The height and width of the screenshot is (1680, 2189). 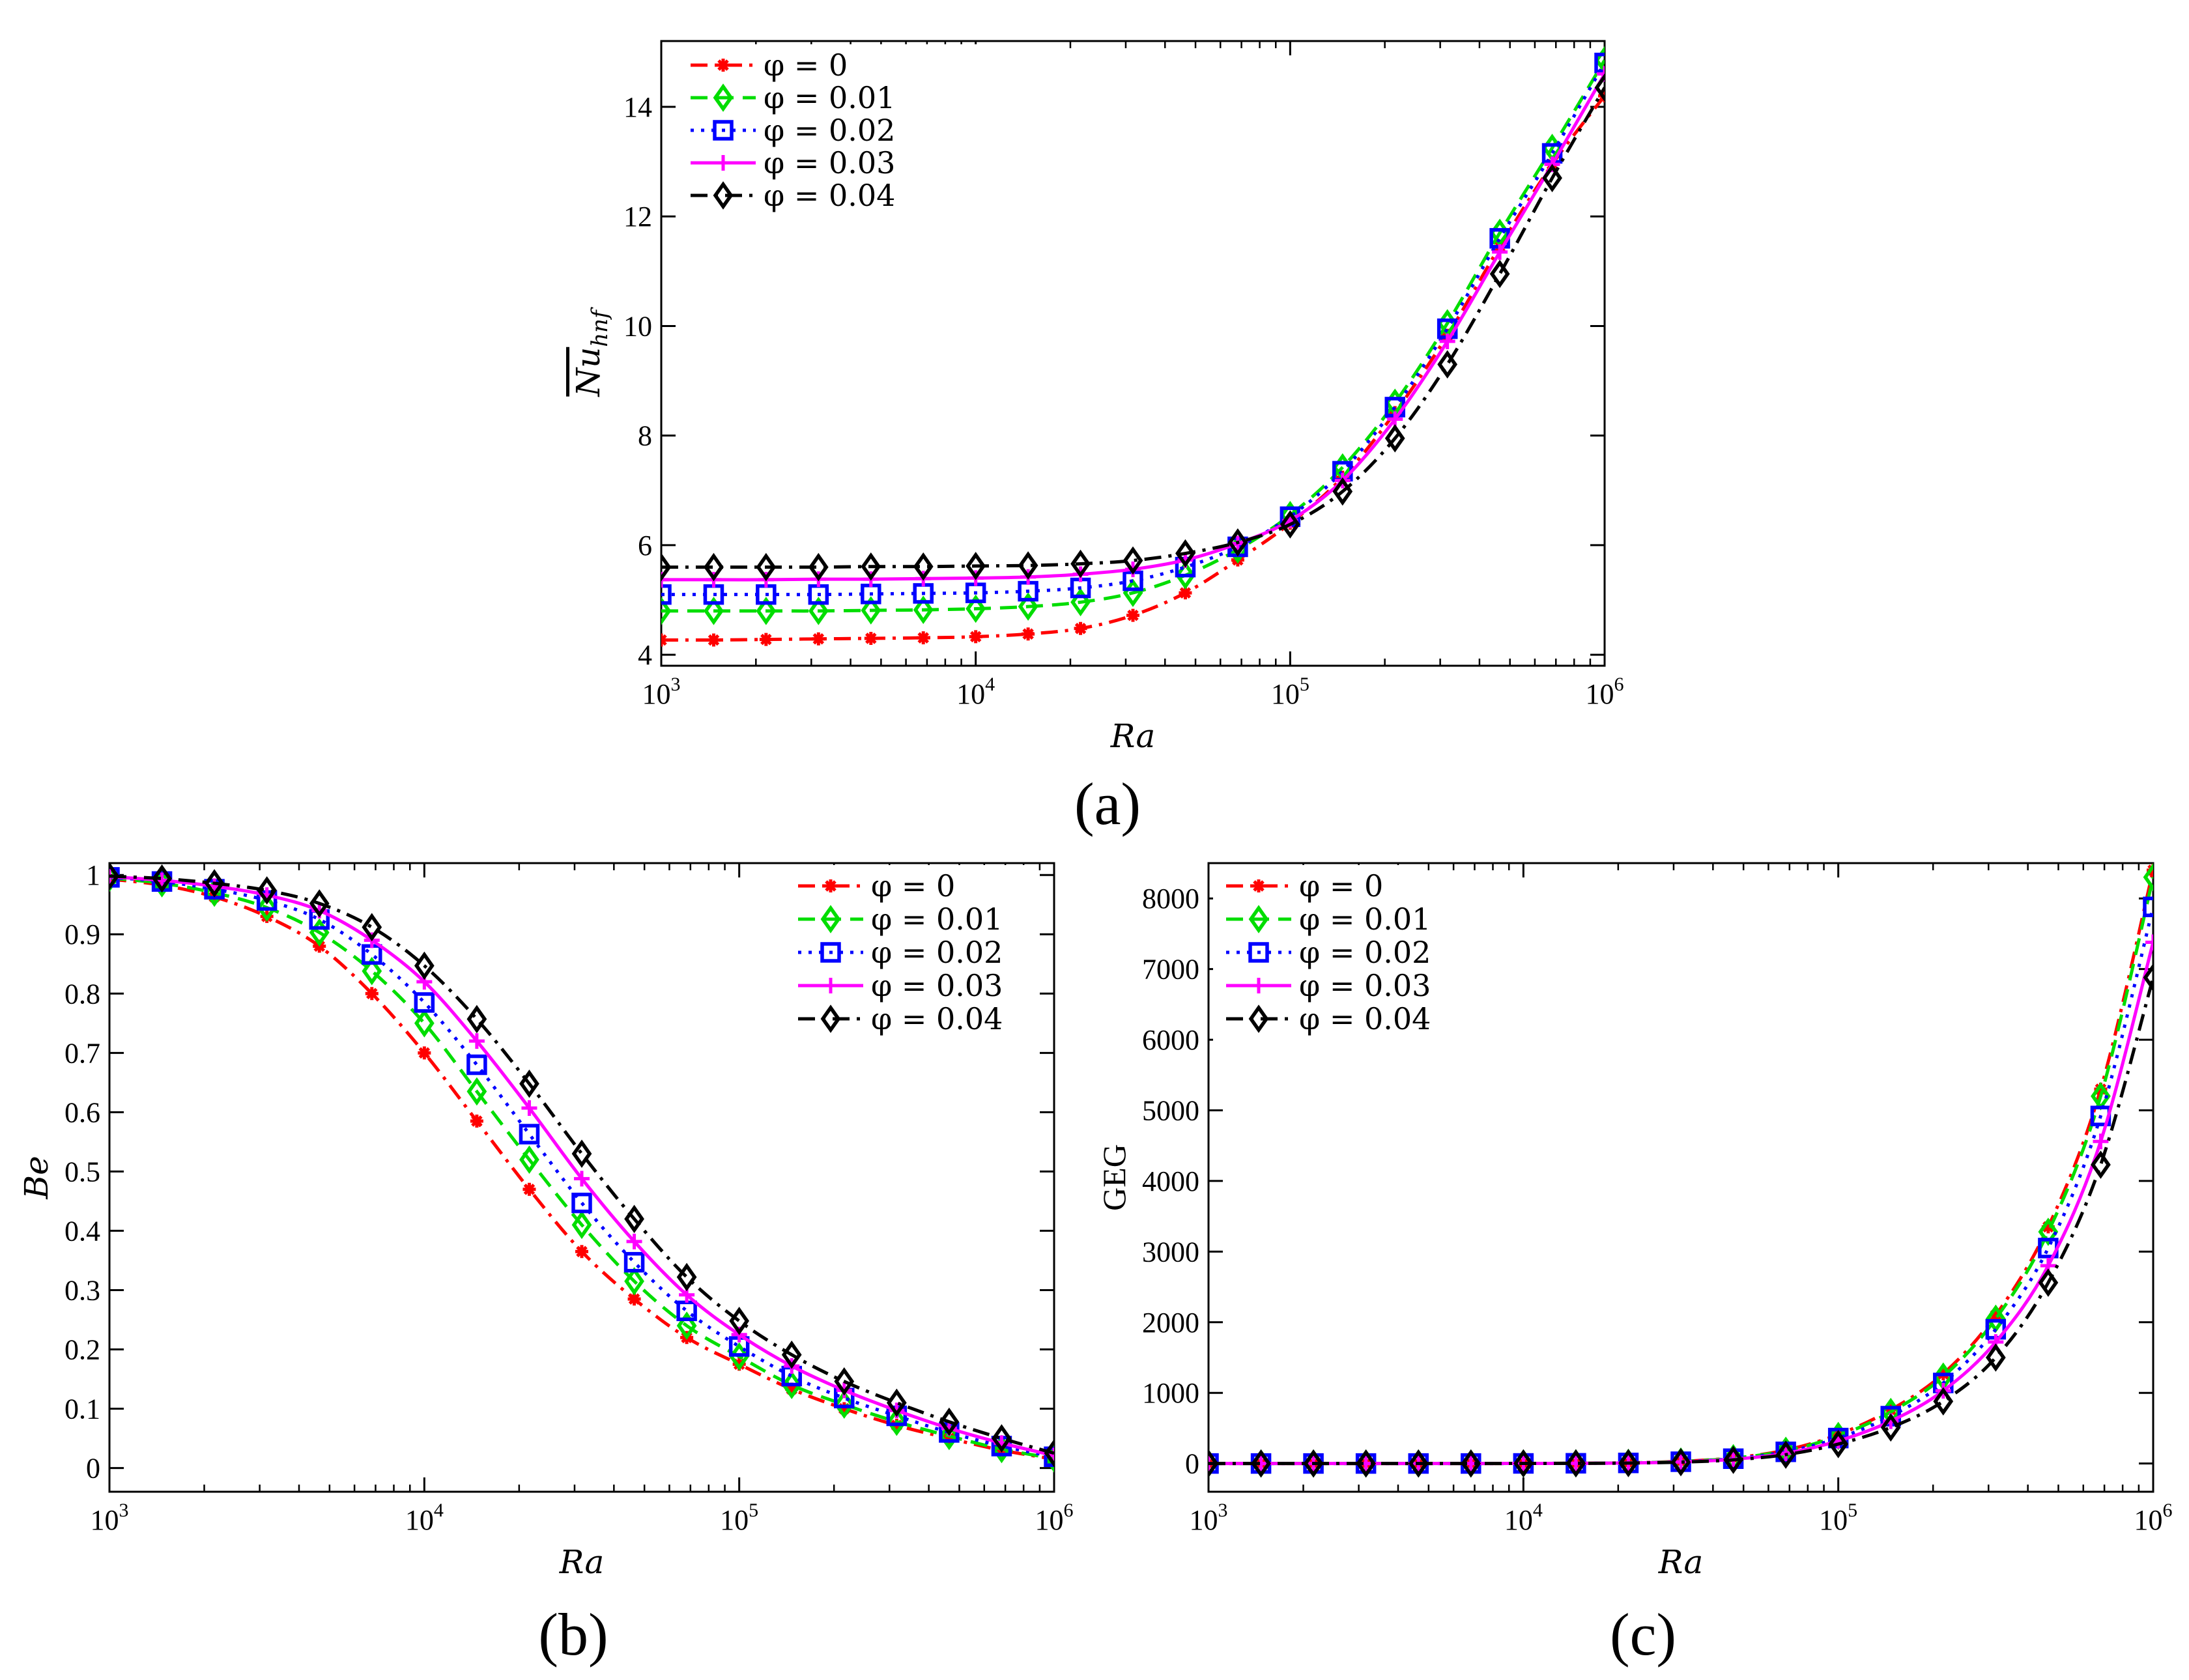 What do you see at coordinates (439, 1510) in the screenshot?
I see `x-tick-exponent: 4` at bounding box center [439, 1510].